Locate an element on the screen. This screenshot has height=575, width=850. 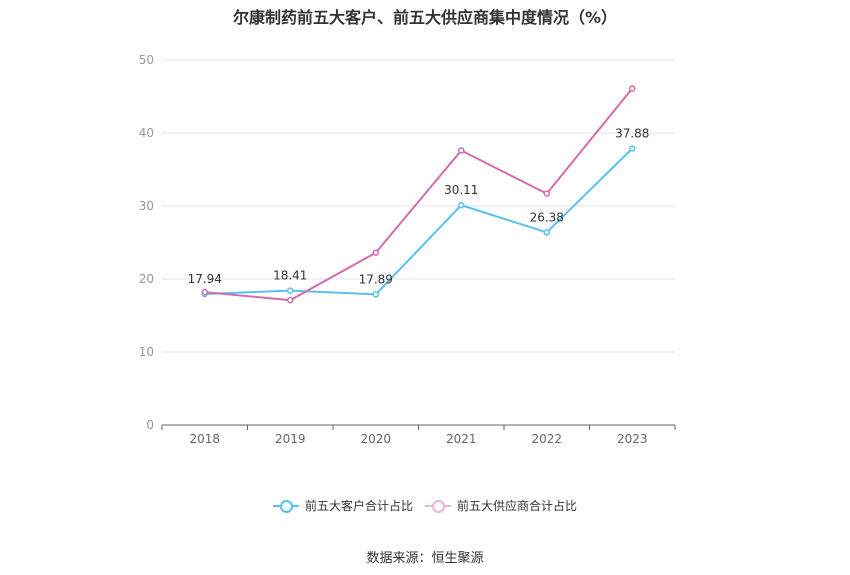
legend-item-suppliers: 前五大供应商合计占比 is located at coordinates (501, 505).